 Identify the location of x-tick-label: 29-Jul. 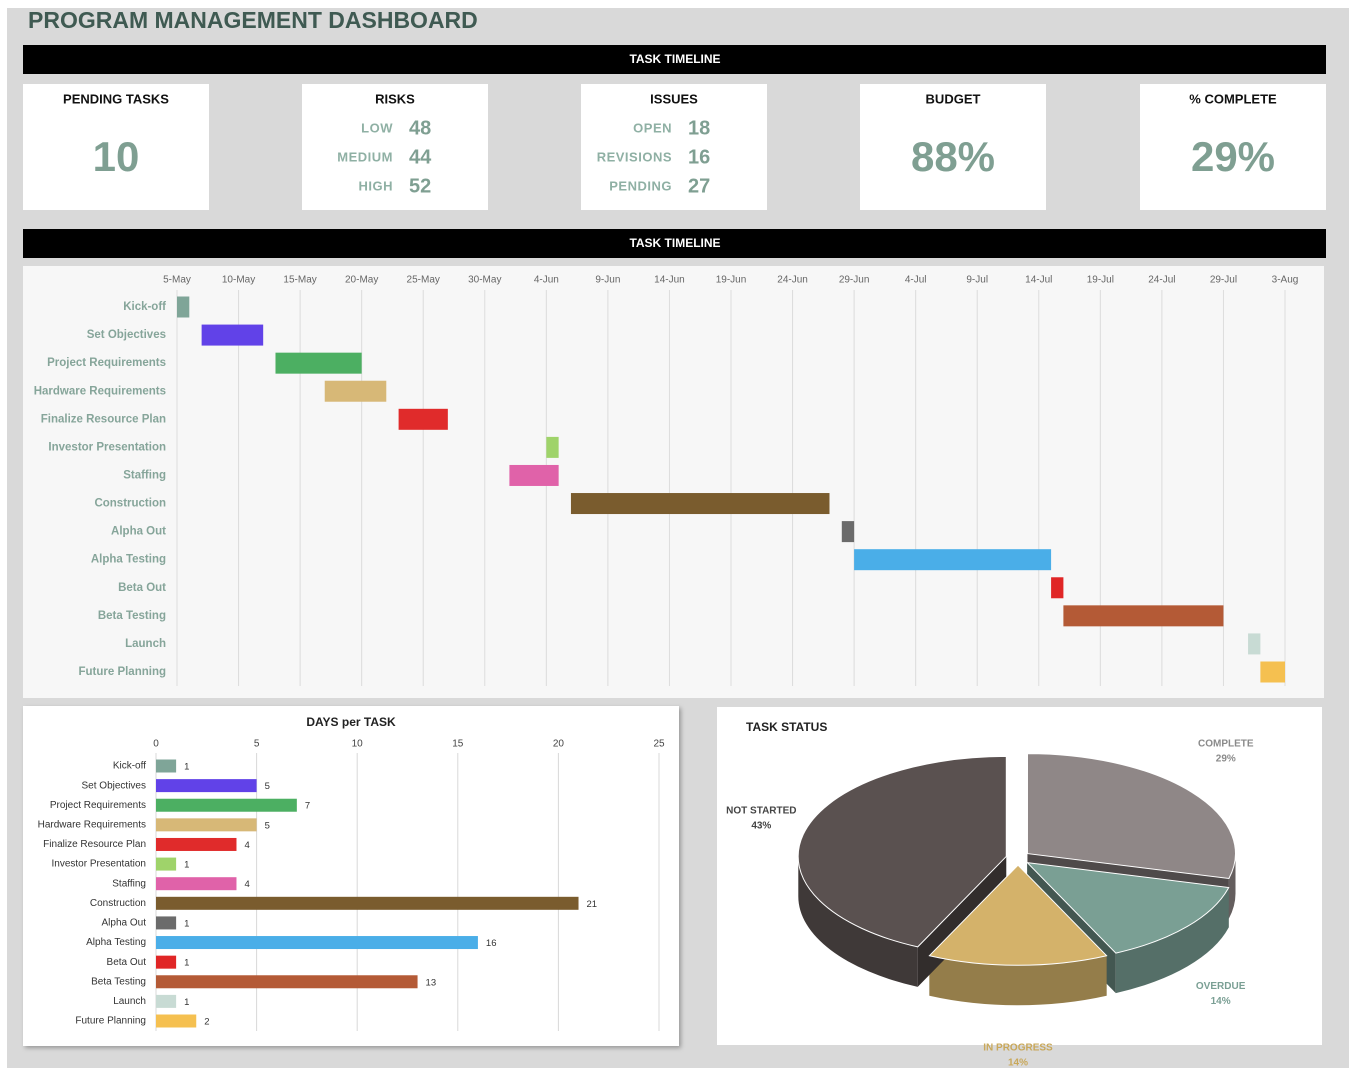
(1223, 280).